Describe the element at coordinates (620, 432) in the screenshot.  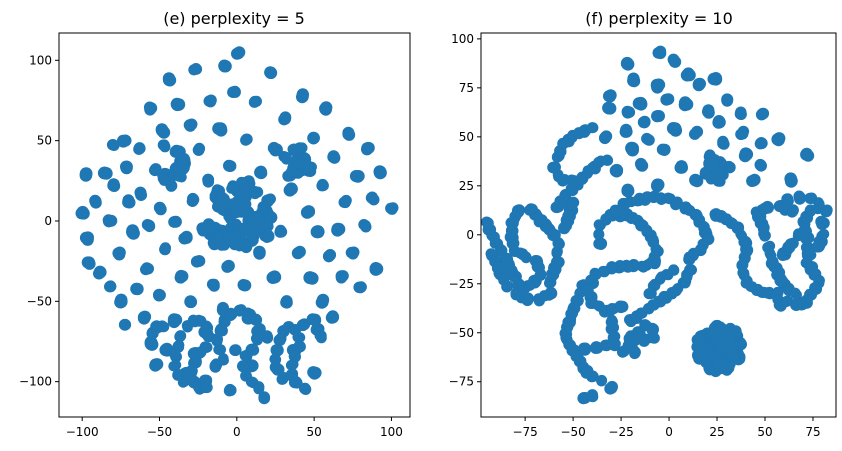
I see `x-tick-label-f-2: −25` at that location.